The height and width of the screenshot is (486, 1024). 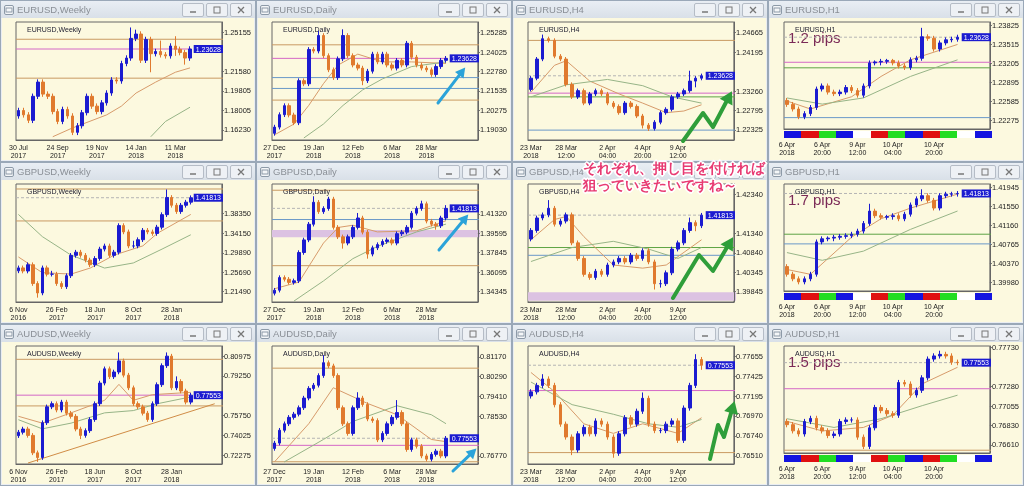 What do you see at coordinates (812, 171) in the screenshot?
I see `chart-title: GBPUSD,H1` at bounding box center [812, 171].